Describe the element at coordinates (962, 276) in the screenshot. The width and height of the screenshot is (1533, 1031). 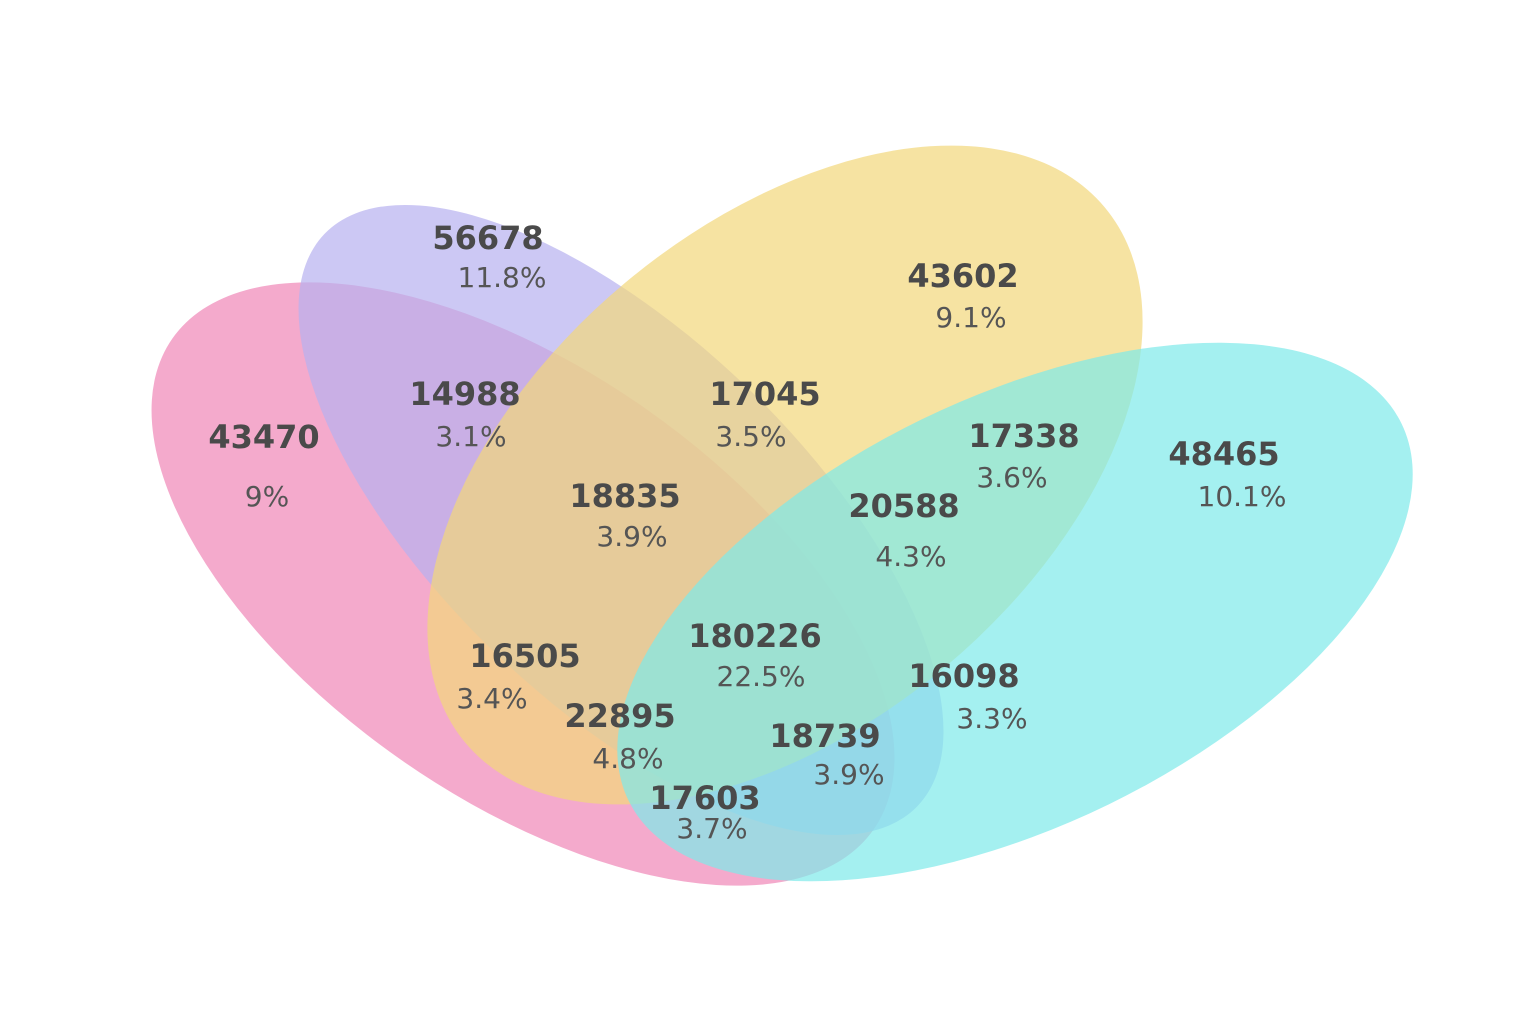
I see `region-c-count: 43602` at that location.